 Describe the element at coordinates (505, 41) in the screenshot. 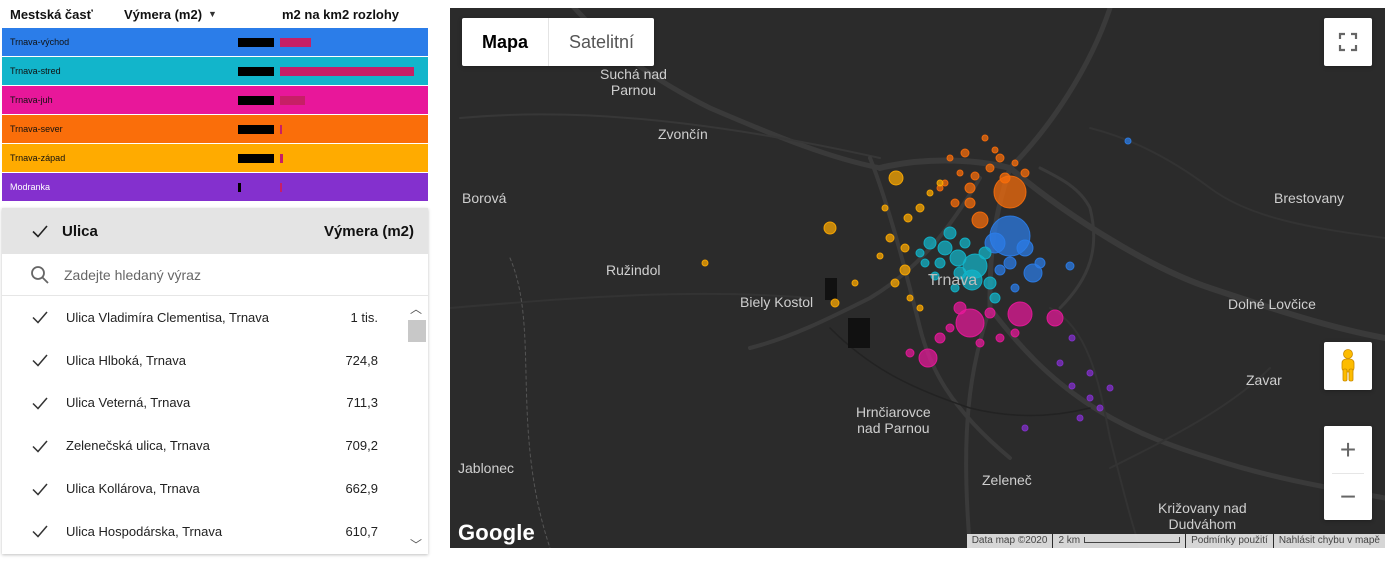

I see `map-type-map-button: Mapa` at that location.